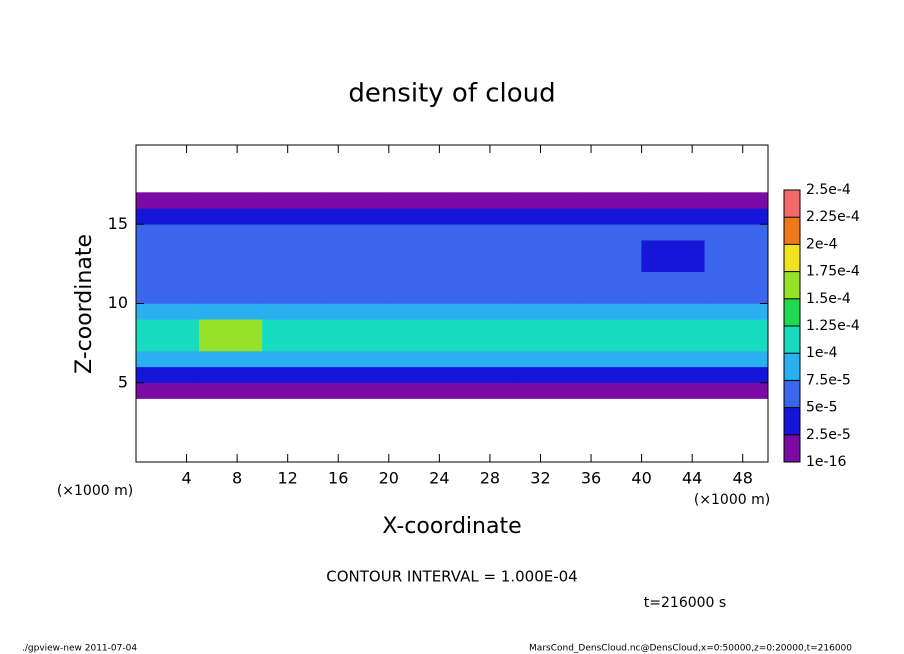  I want to click on colorbar-label: 2.25e-4, so click(833, 217).